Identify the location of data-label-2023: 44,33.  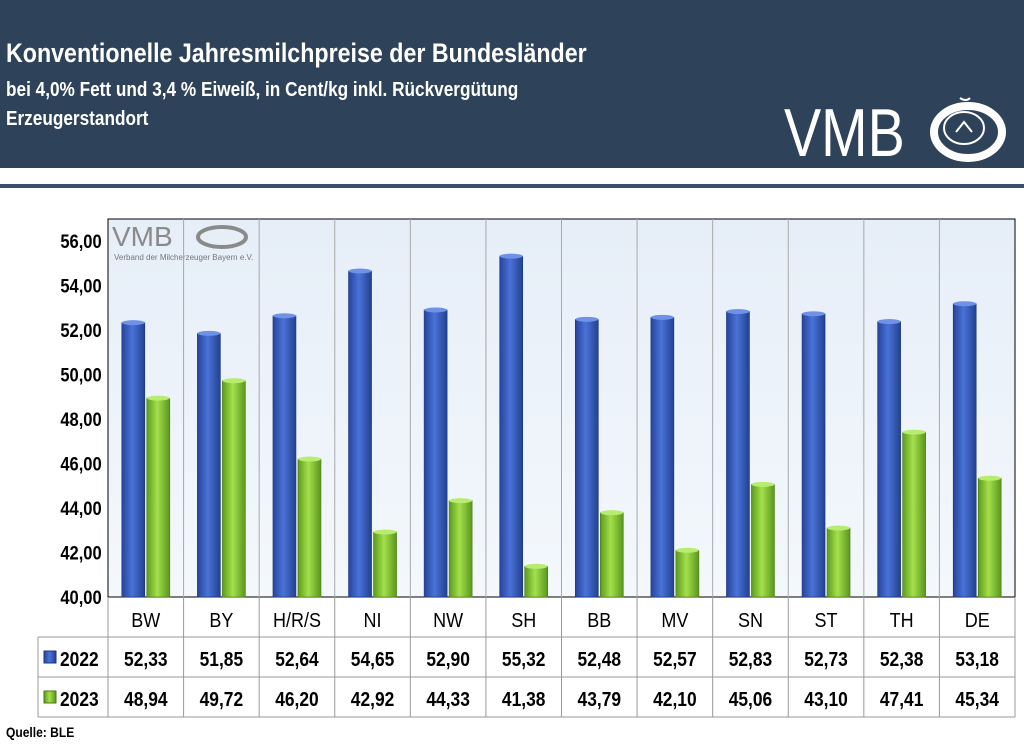
(448, 699).